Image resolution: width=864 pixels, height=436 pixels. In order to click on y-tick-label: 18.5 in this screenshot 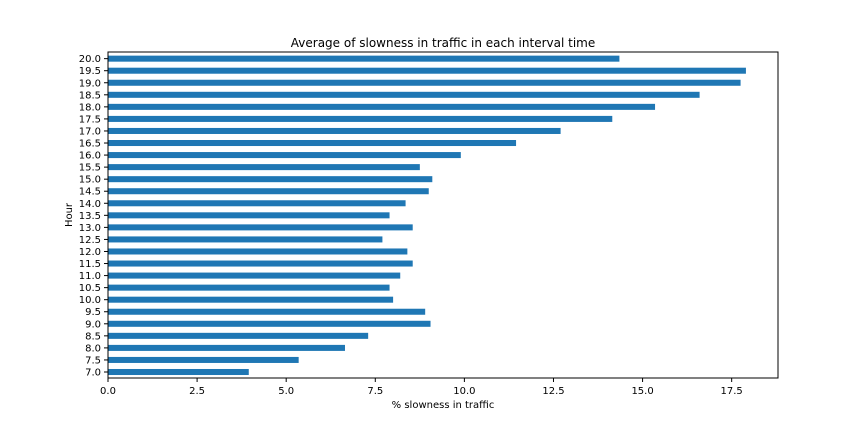, I will do `click(90, 95)`.